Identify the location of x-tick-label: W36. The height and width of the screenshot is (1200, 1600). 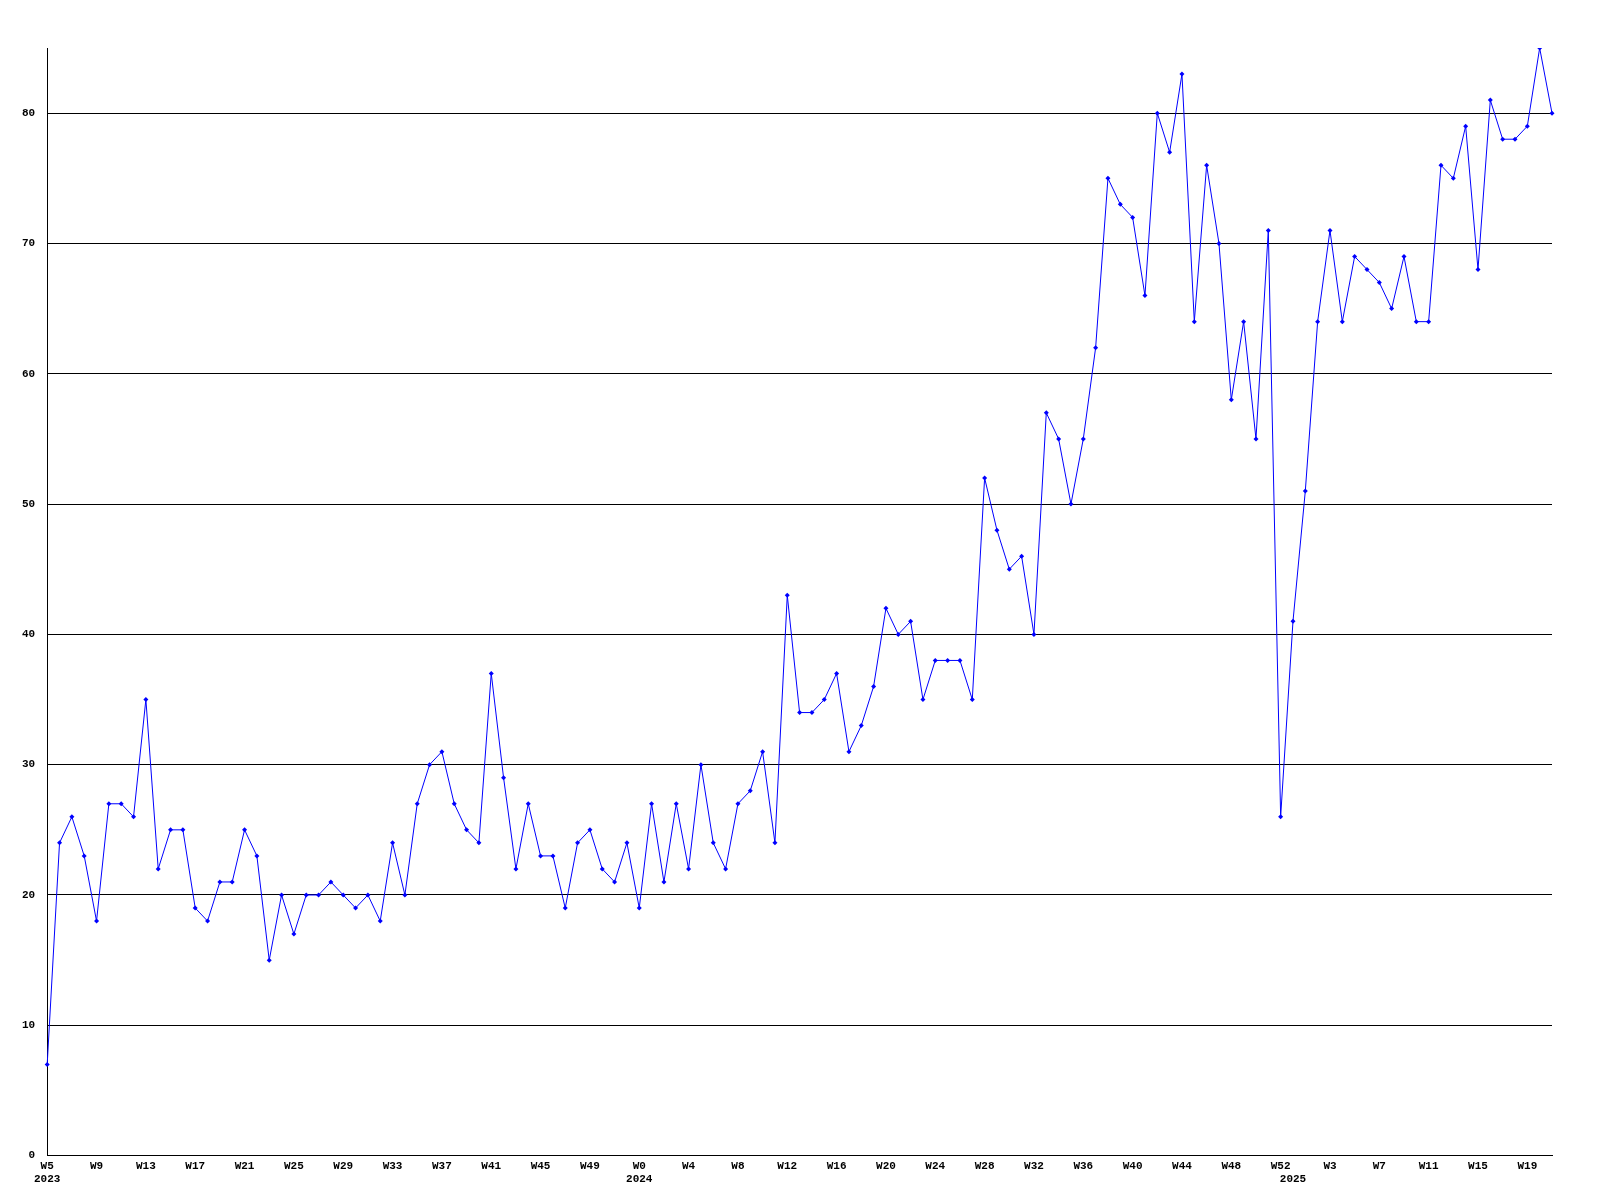
(1083, 1165).